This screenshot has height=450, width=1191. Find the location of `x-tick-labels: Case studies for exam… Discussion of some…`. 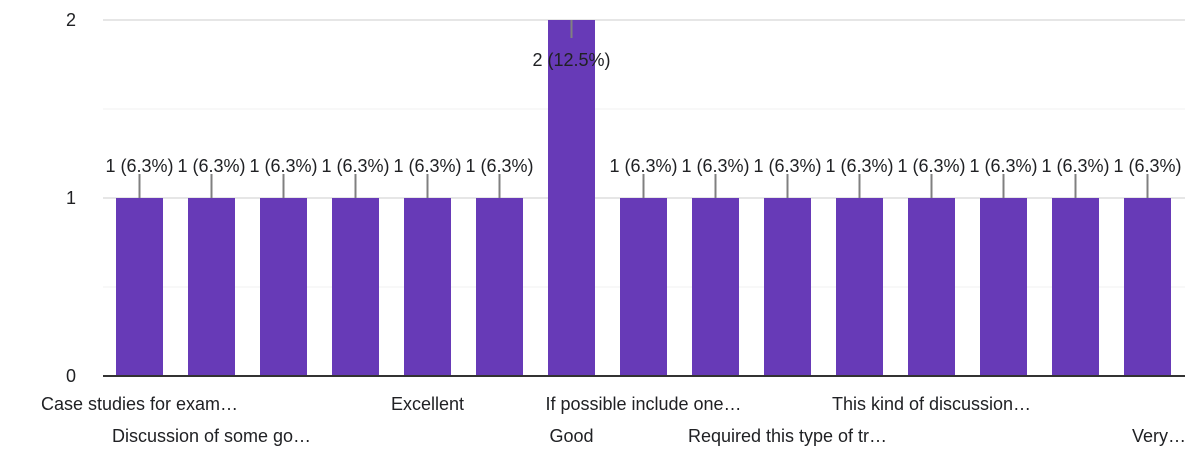

x-tick-labels: Case studies for exam… Discussion of some… is located at coordinates (613, 420).